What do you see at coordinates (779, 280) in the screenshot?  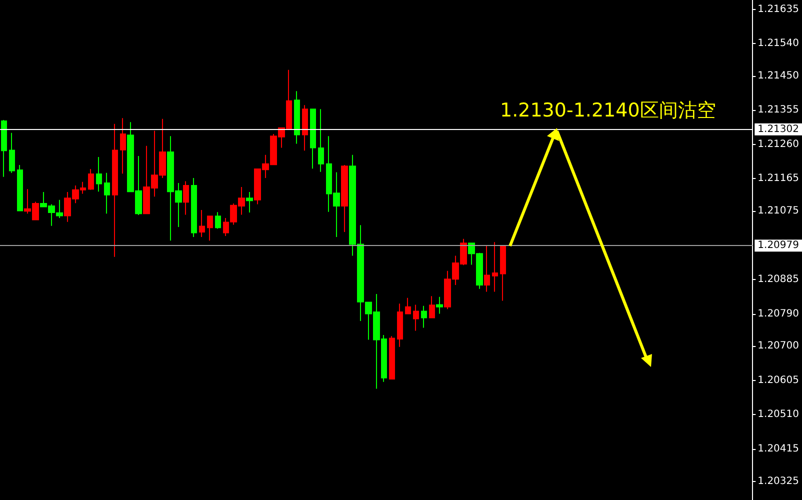 I see `y-tick-label: 1.20885` at bounding box center [779, 280].